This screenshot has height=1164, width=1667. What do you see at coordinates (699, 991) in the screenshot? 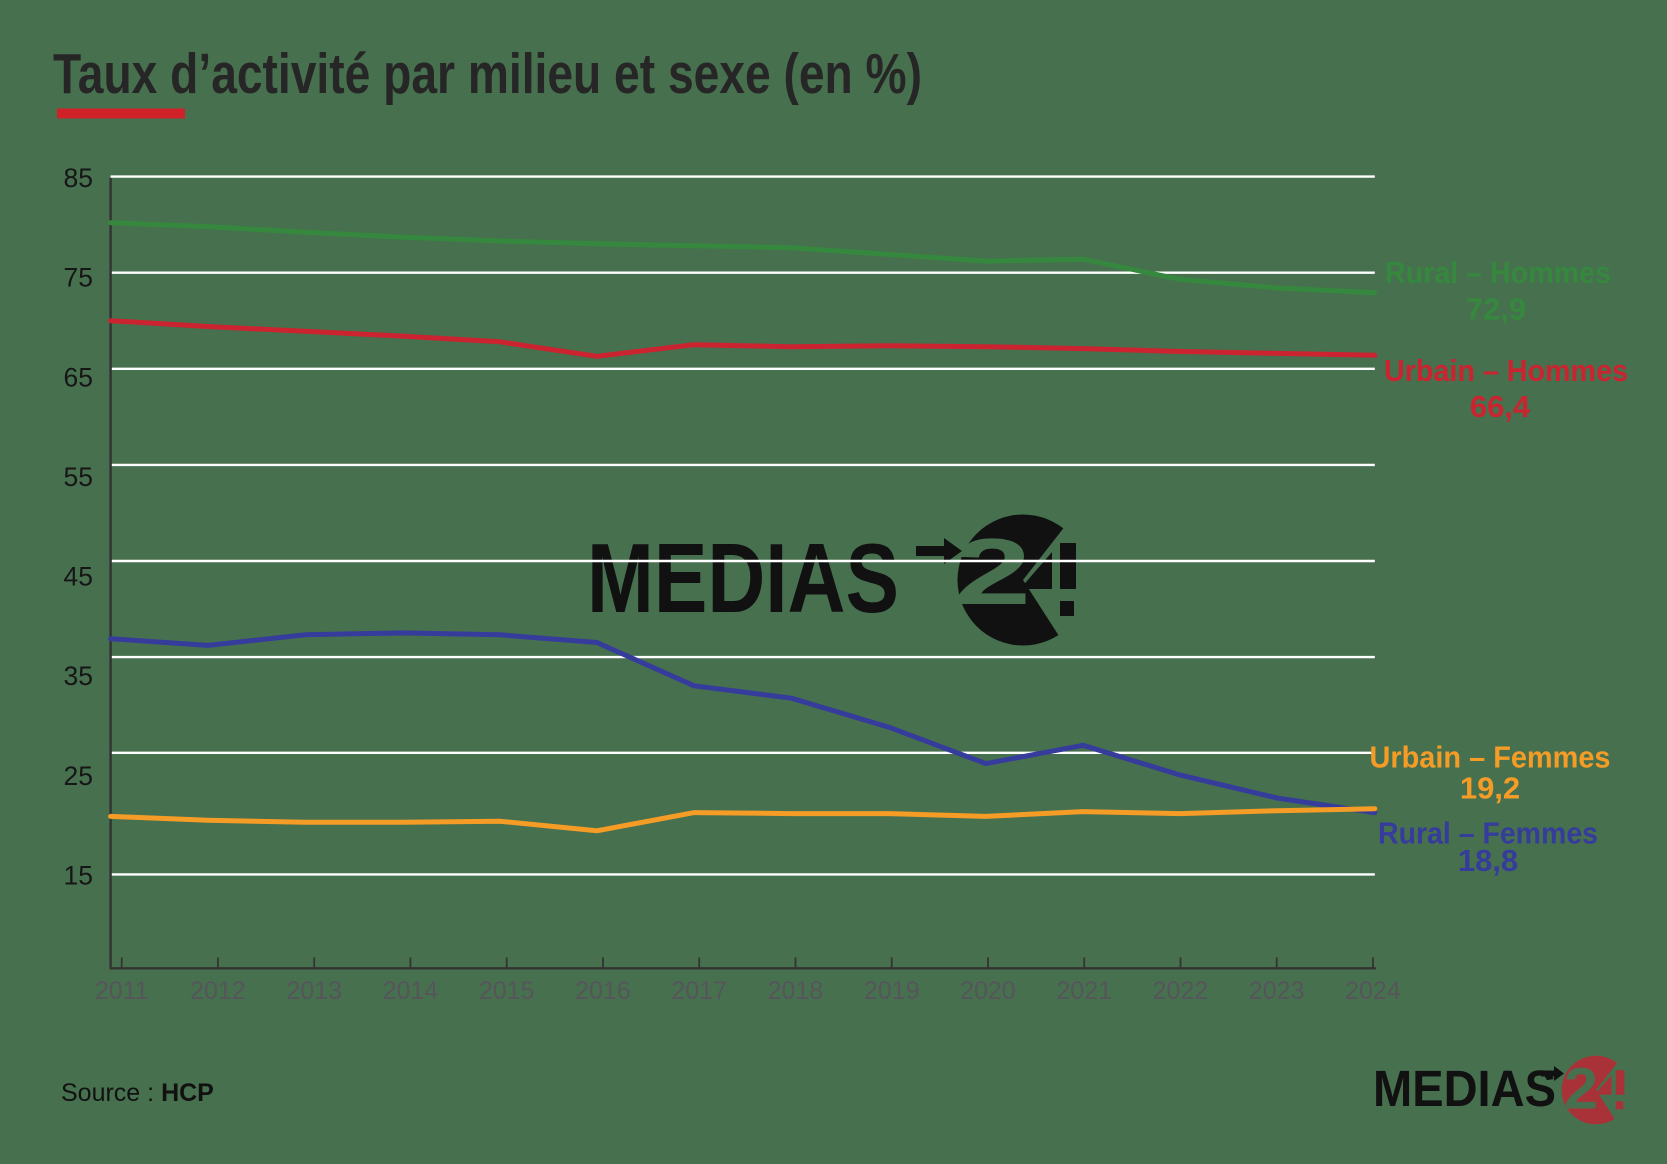
I see `svg-text: 2017` at bounding box center [699, 991].